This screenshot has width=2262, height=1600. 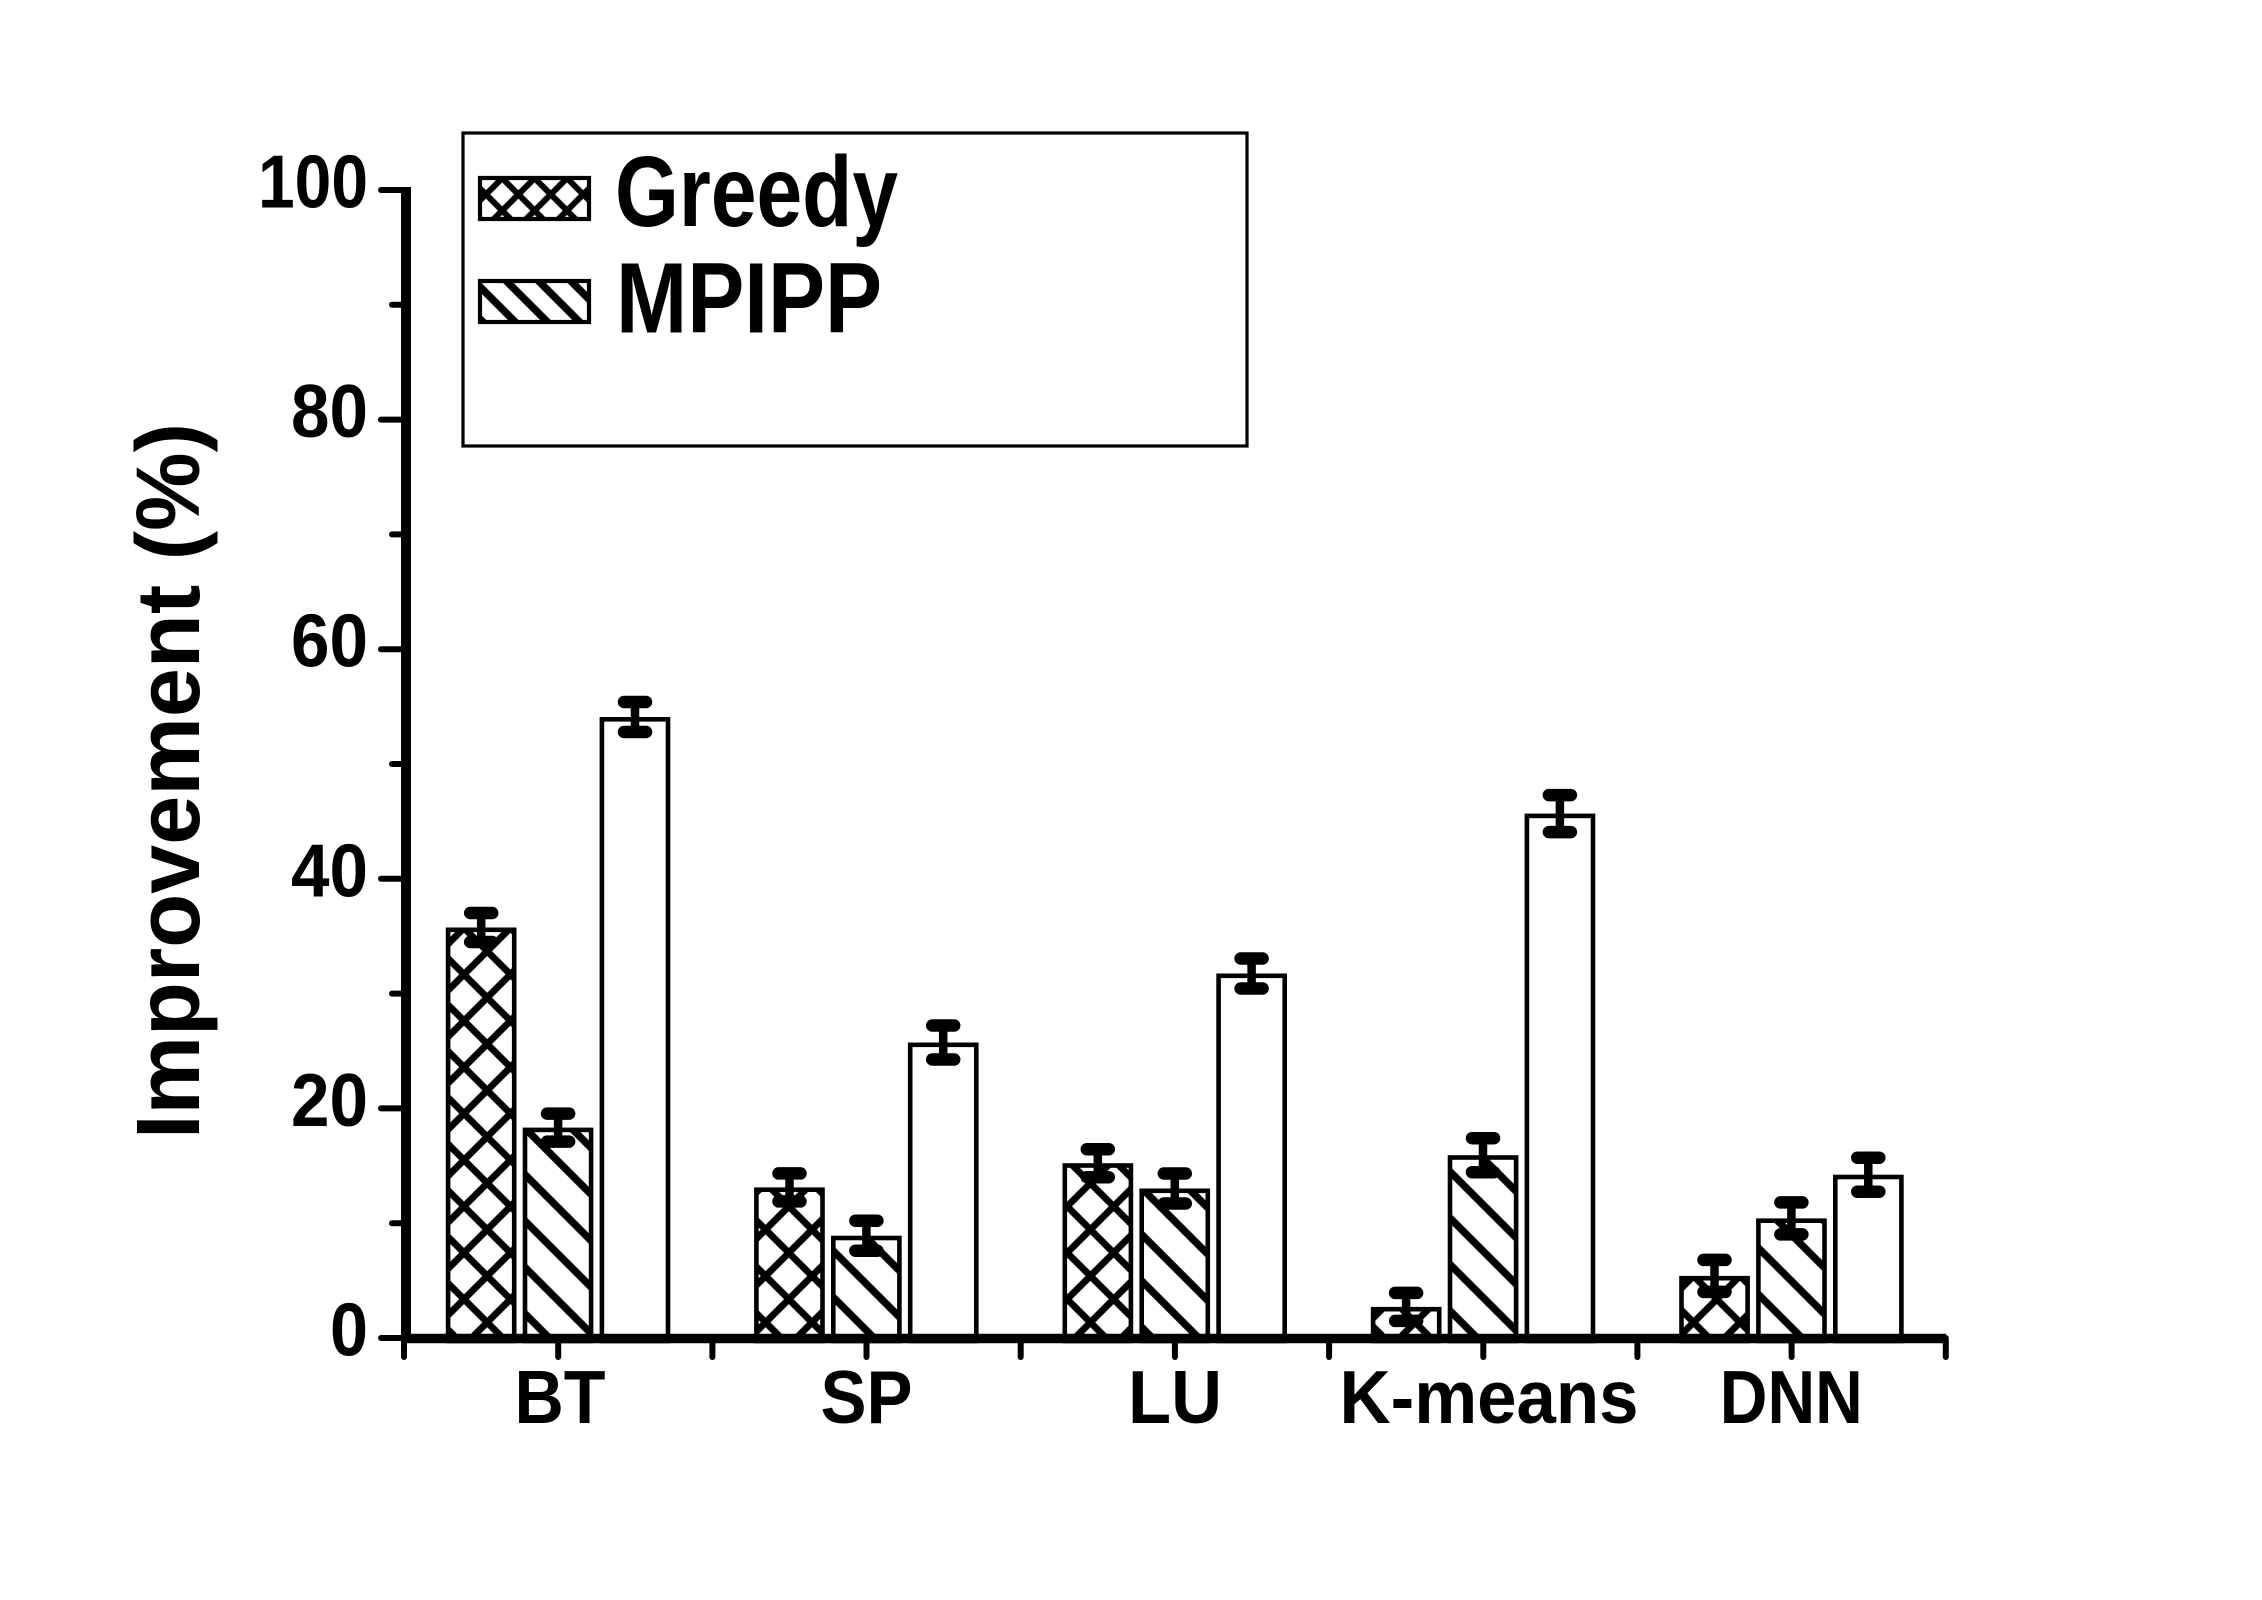 I want to click on svg-text: LU, so click(x=1175, y=1397).